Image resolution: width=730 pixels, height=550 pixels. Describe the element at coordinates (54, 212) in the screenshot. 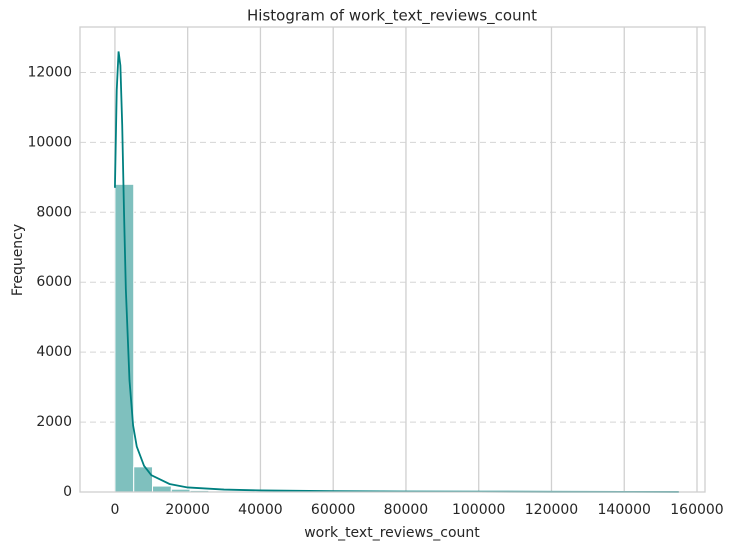

I see `y-tick-label: 8000` at that location.